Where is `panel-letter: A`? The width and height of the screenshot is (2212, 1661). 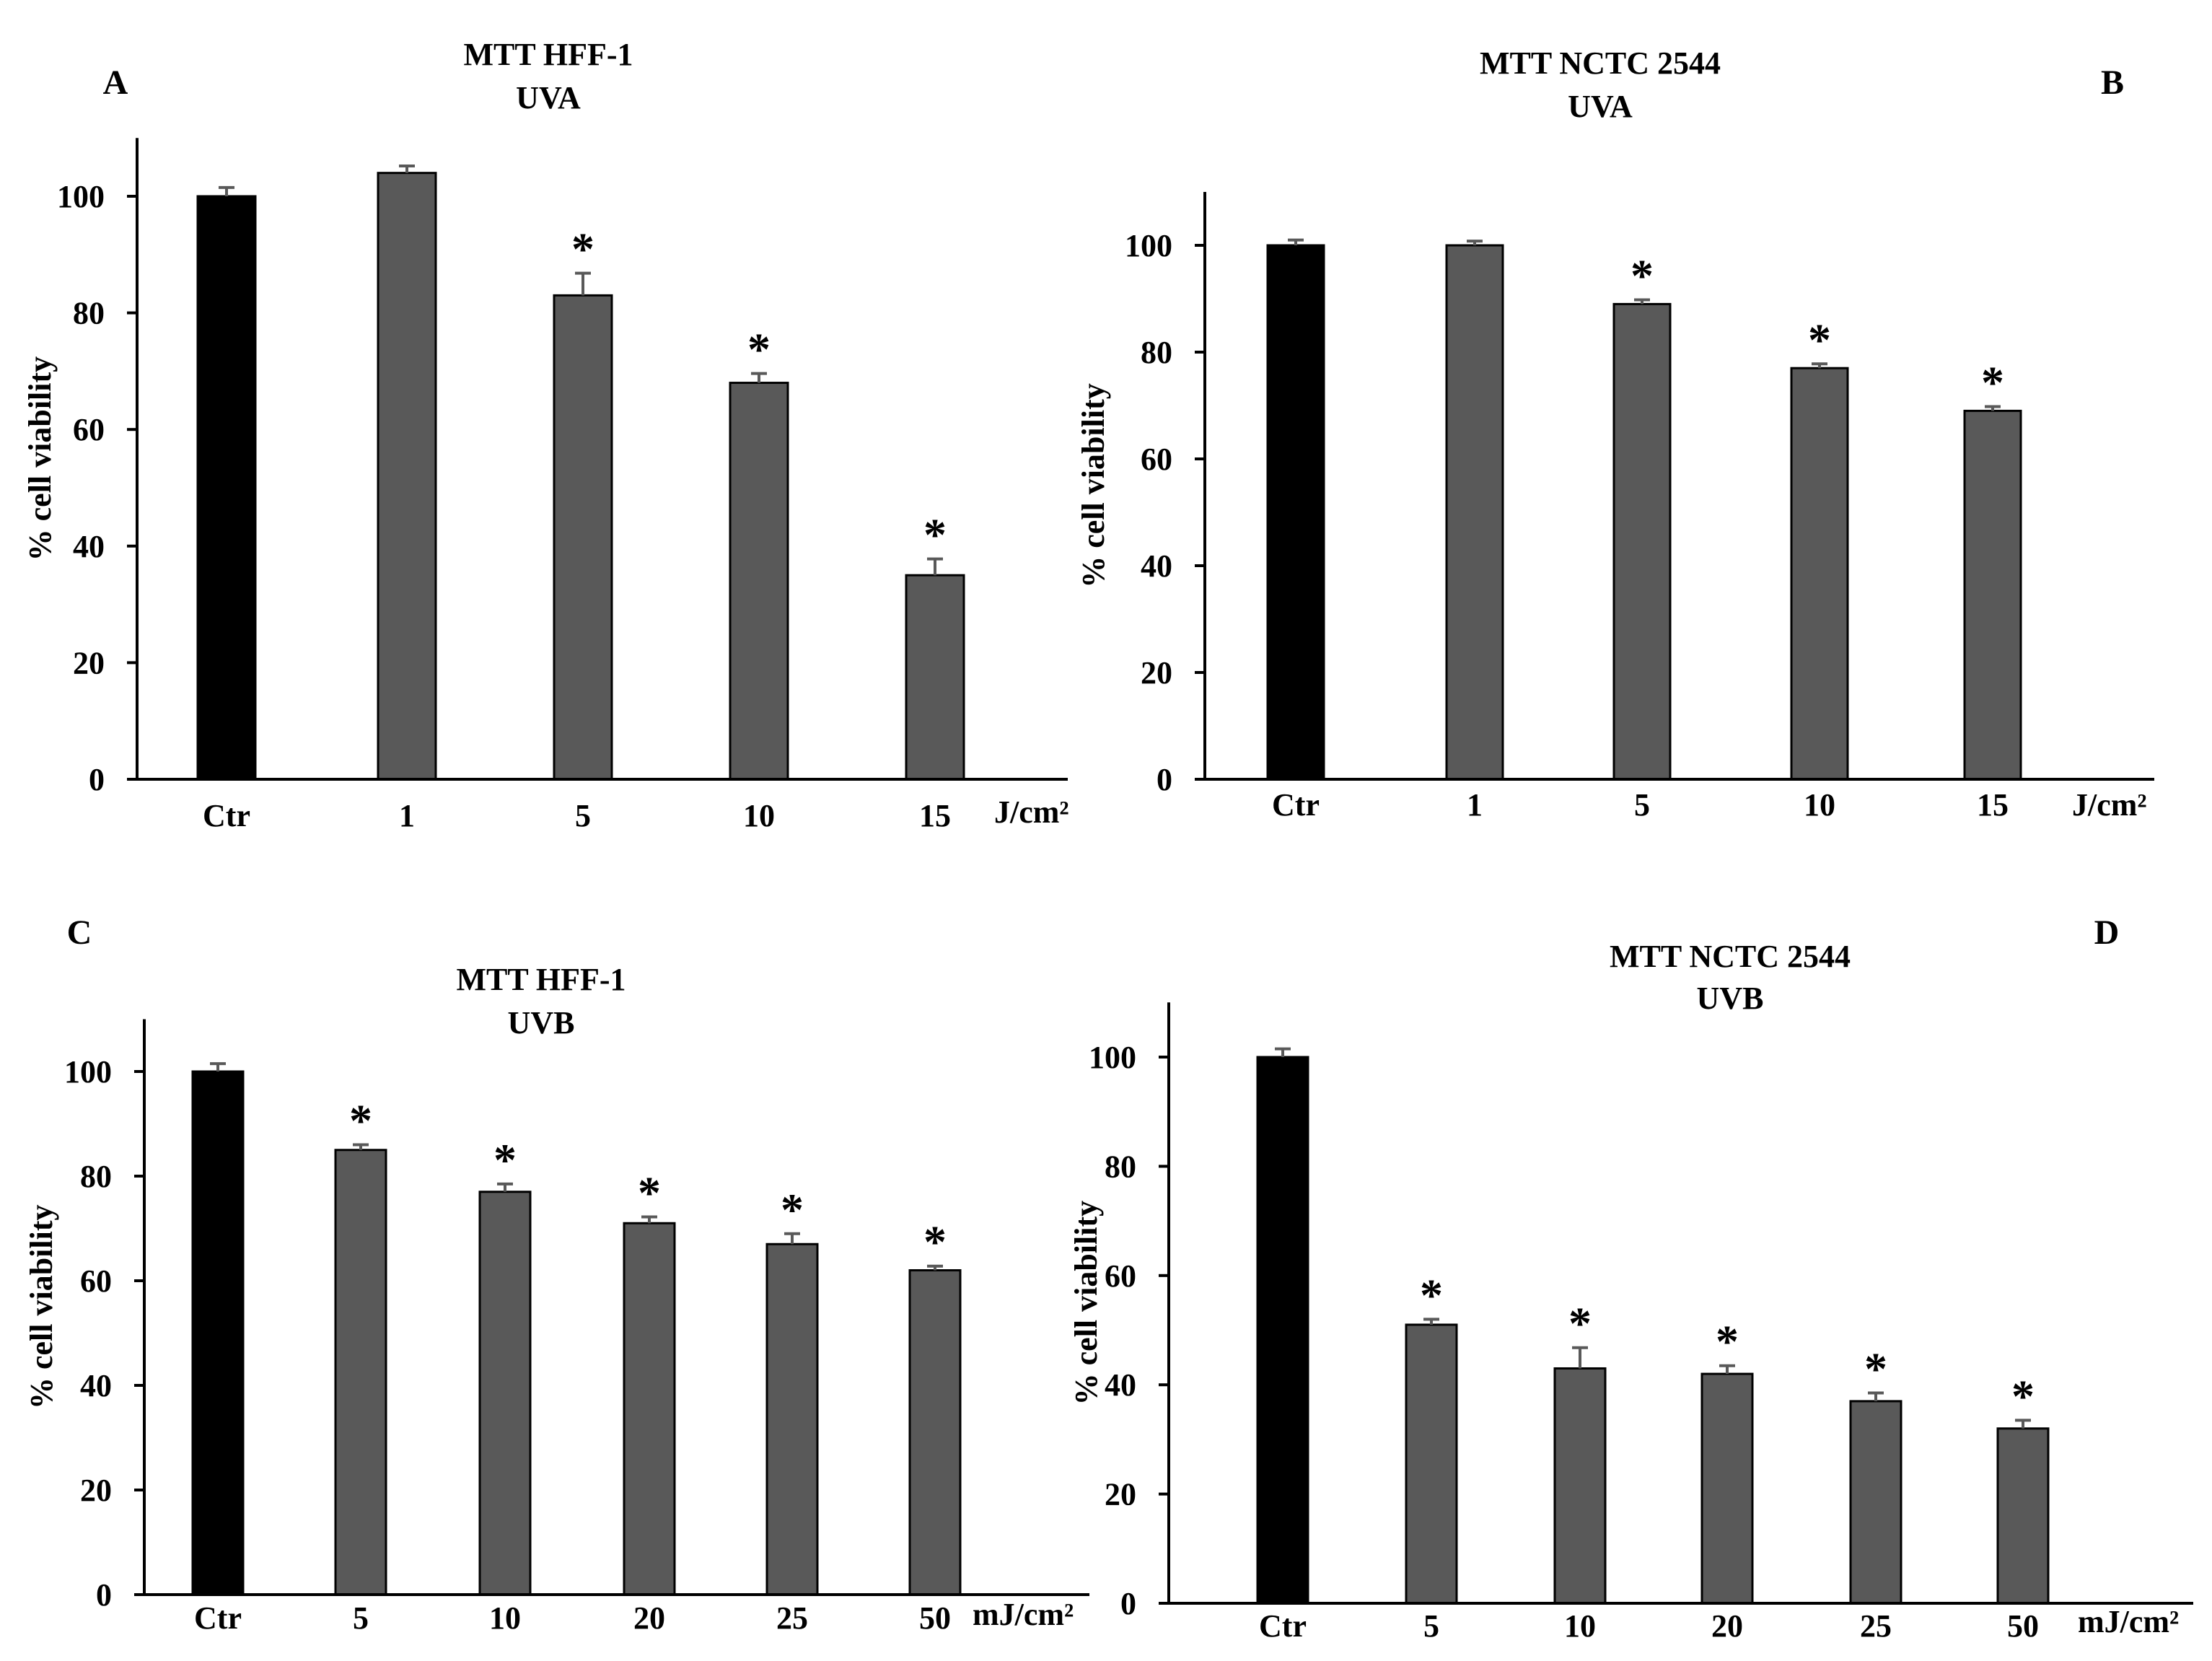
panel-letter: A is located at coordinates (115, 82).